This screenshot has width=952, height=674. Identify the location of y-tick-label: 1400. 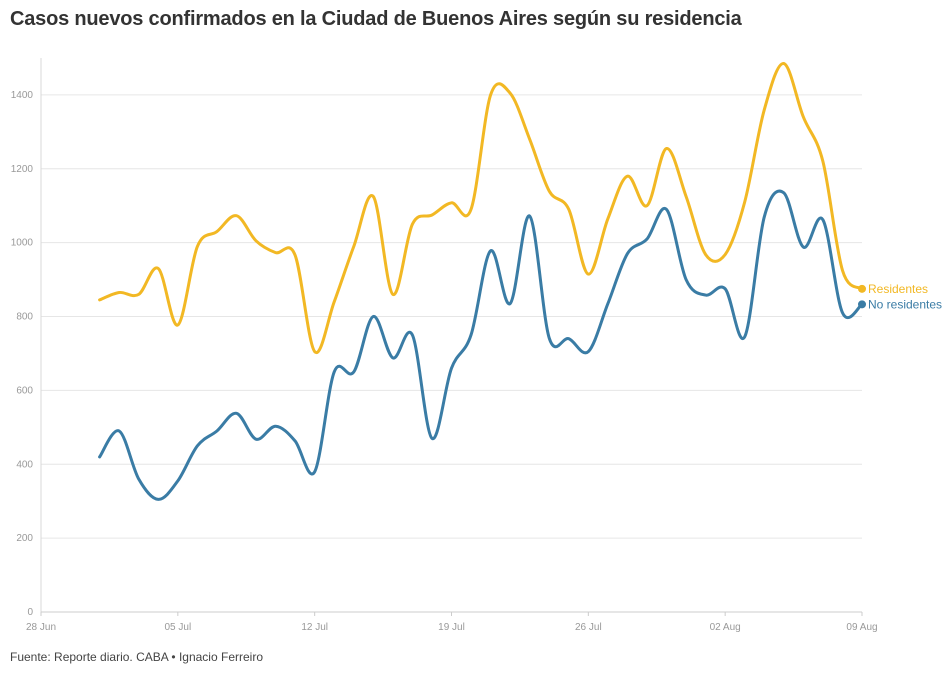
(22, 95).